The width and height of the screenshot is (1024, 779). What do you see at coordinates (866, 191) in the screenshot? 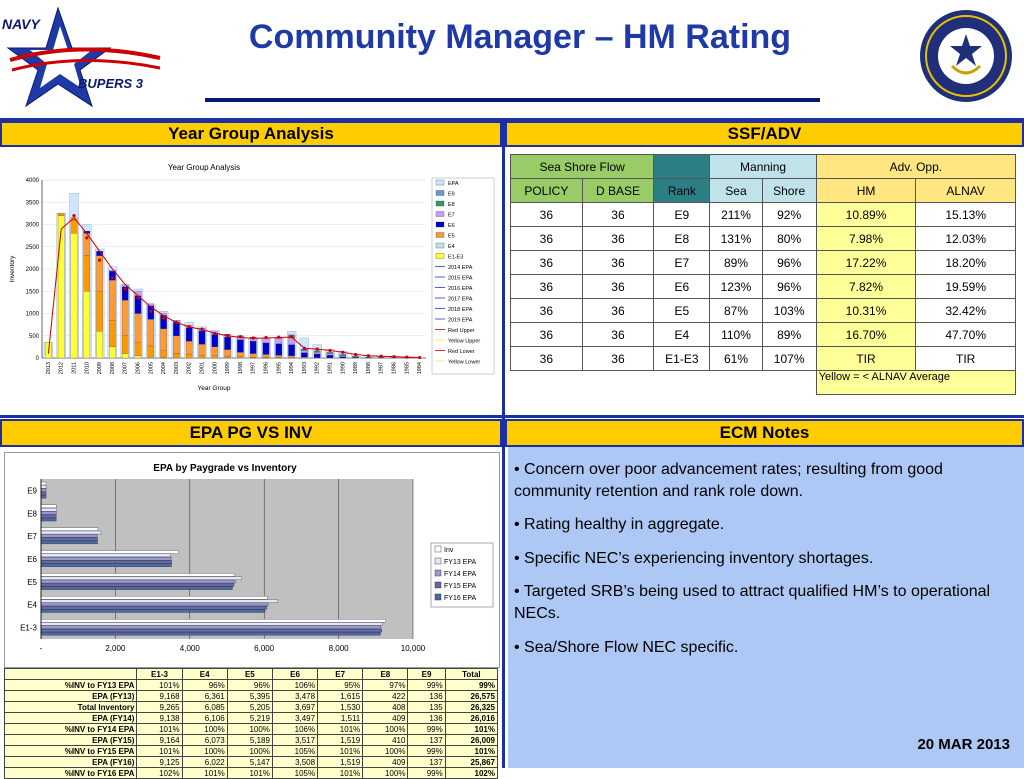
I see `ssf-col-hm: HM` at bounding box center [866, 191].